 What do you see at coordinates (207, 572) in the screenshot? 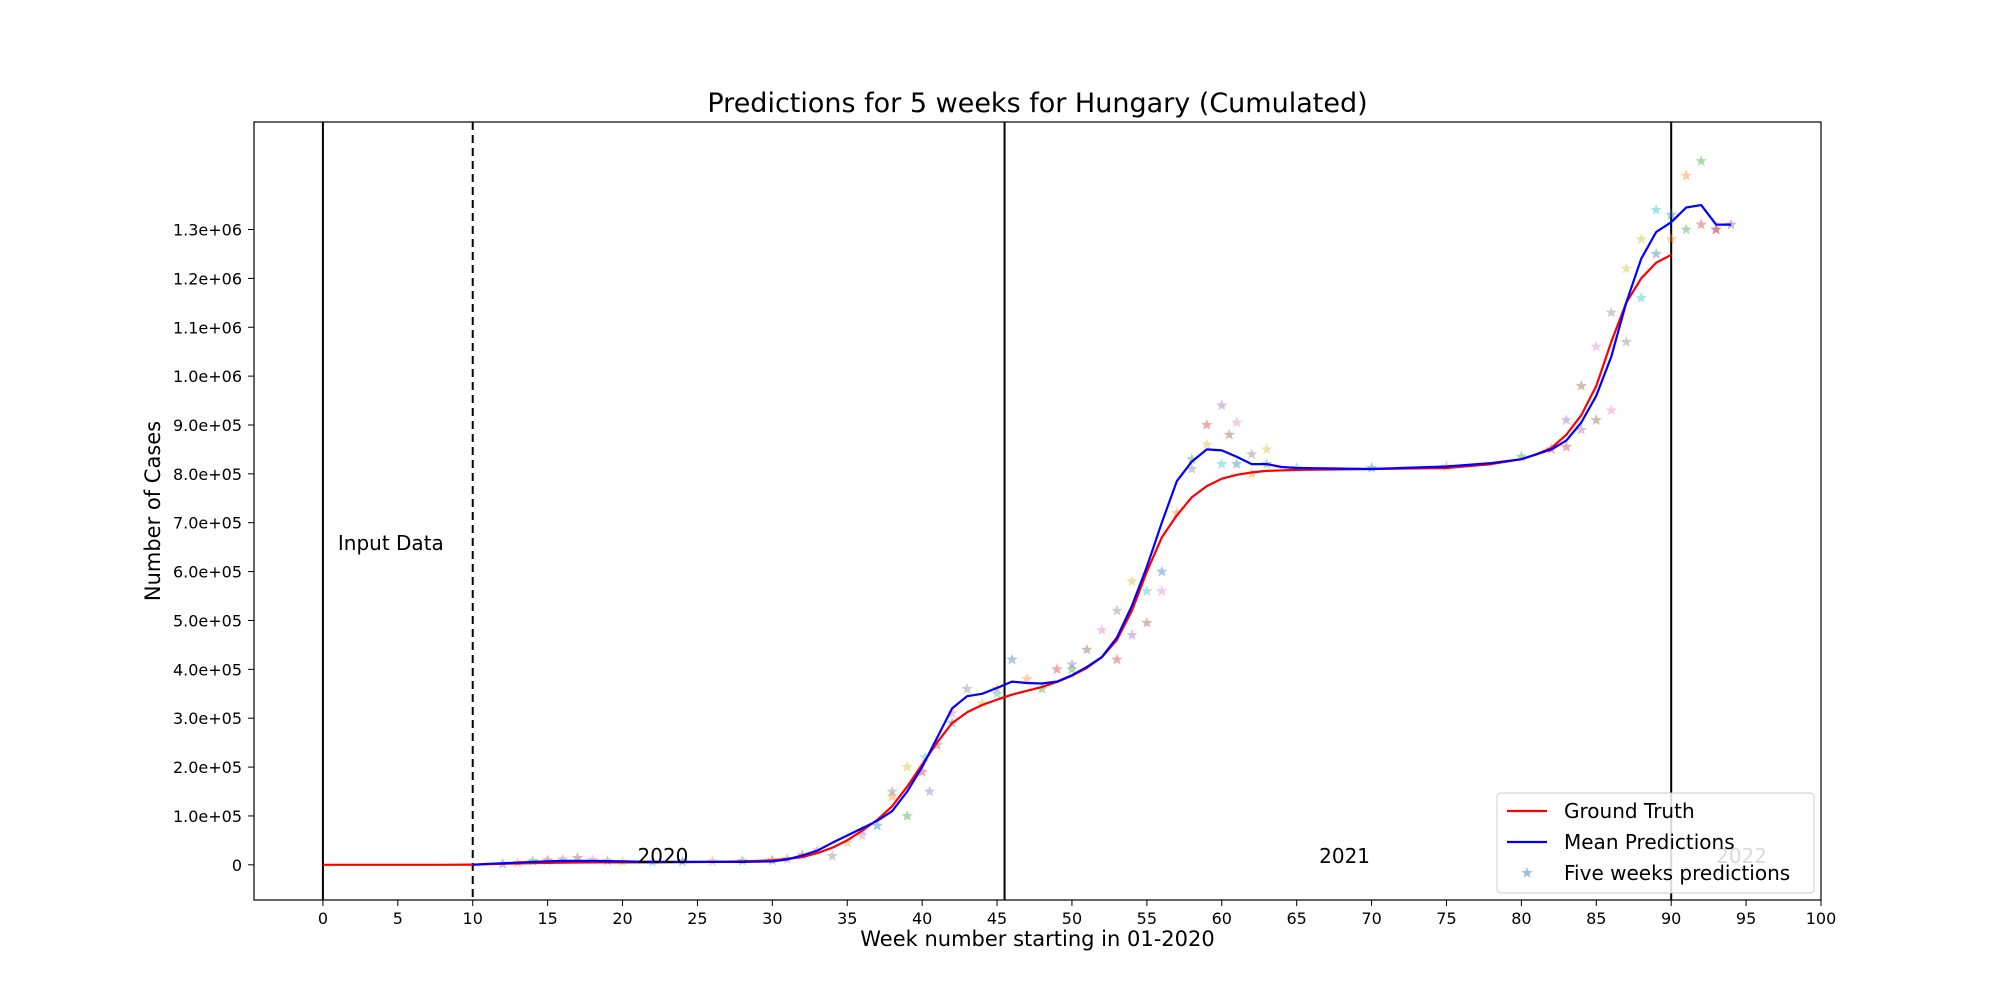
I see `y-tick-label: 6.0e+05` at bounding box center [207, 572].